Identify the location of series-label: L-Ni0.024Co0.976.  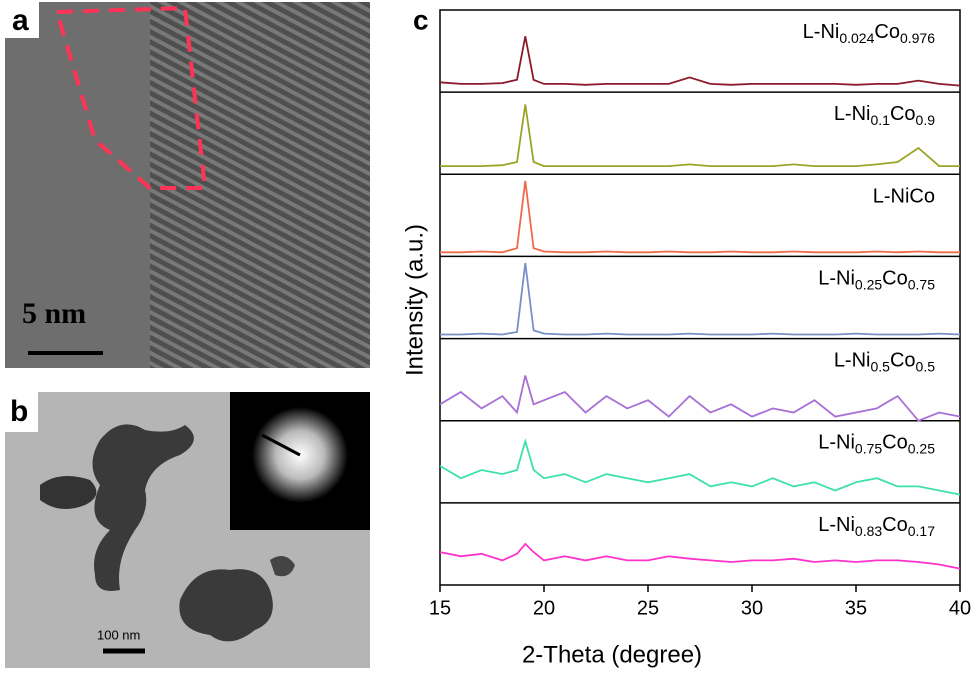
(869, 33).